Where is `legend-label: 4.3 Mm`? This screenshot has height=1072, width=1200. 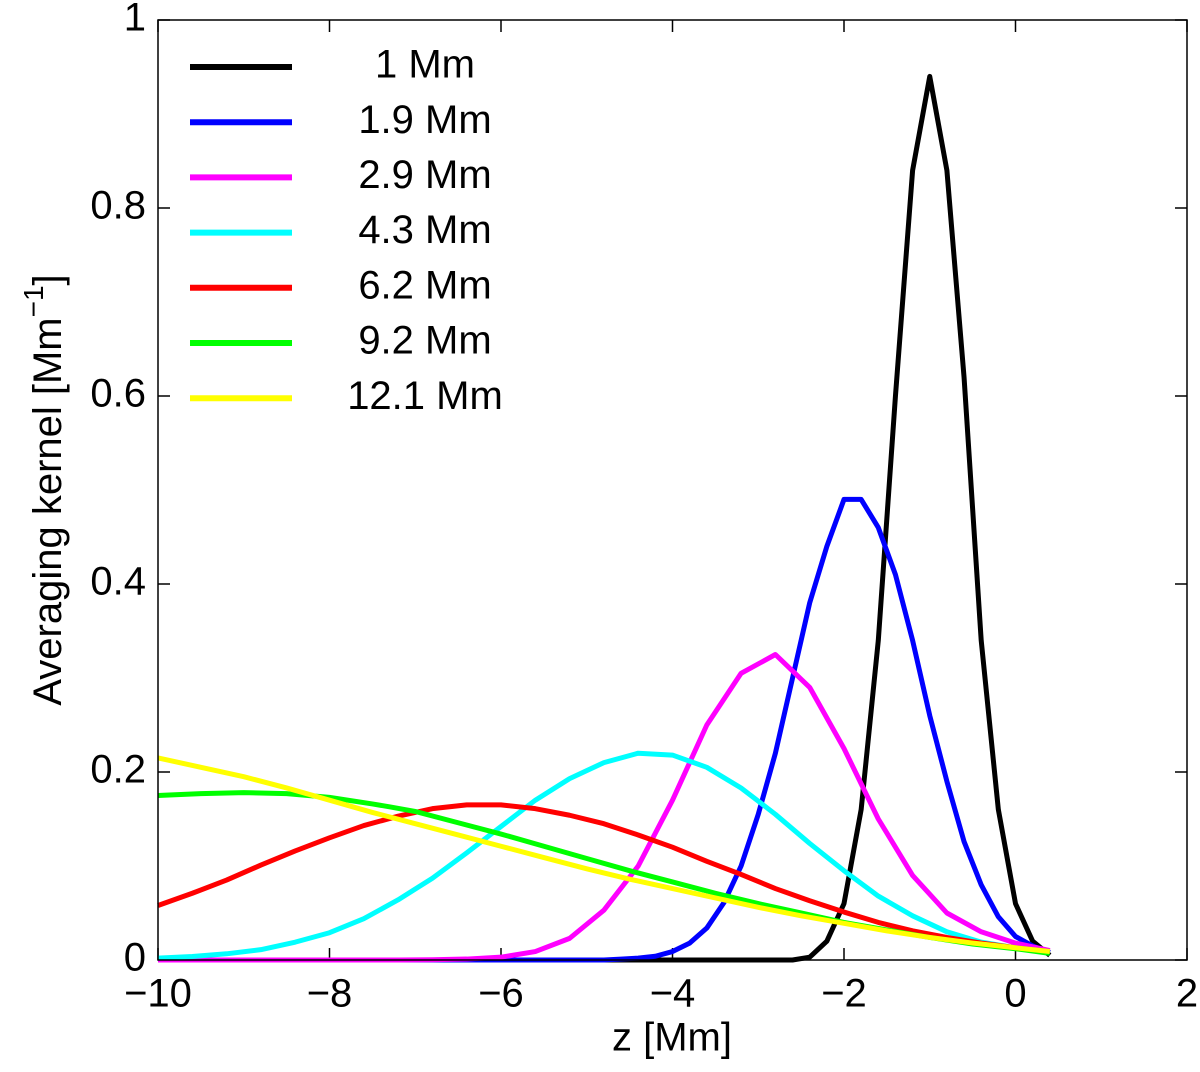
legend-label: 4.3 Mm is located at coordinates (424, 230).